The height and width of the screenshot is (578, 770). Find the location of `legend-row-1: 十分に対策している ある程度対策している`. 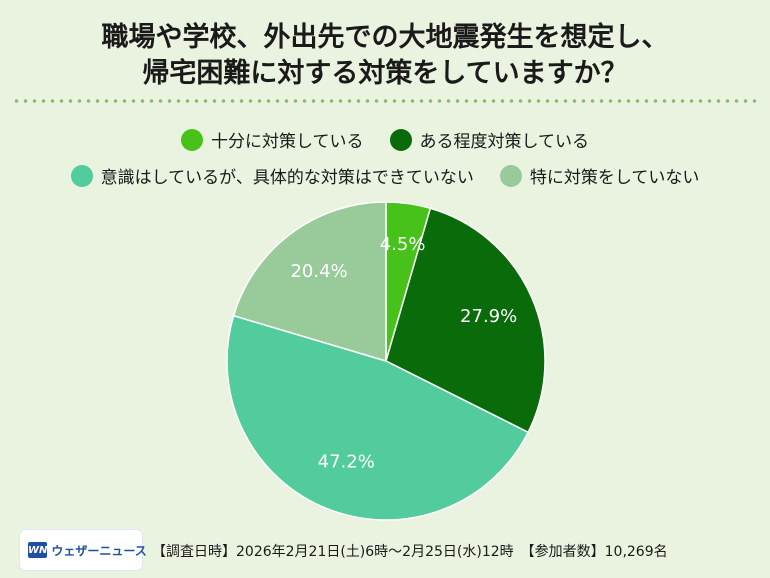

legend-row-1: 十分に対策している ある程度対策している is located at coordinates (385, 139).